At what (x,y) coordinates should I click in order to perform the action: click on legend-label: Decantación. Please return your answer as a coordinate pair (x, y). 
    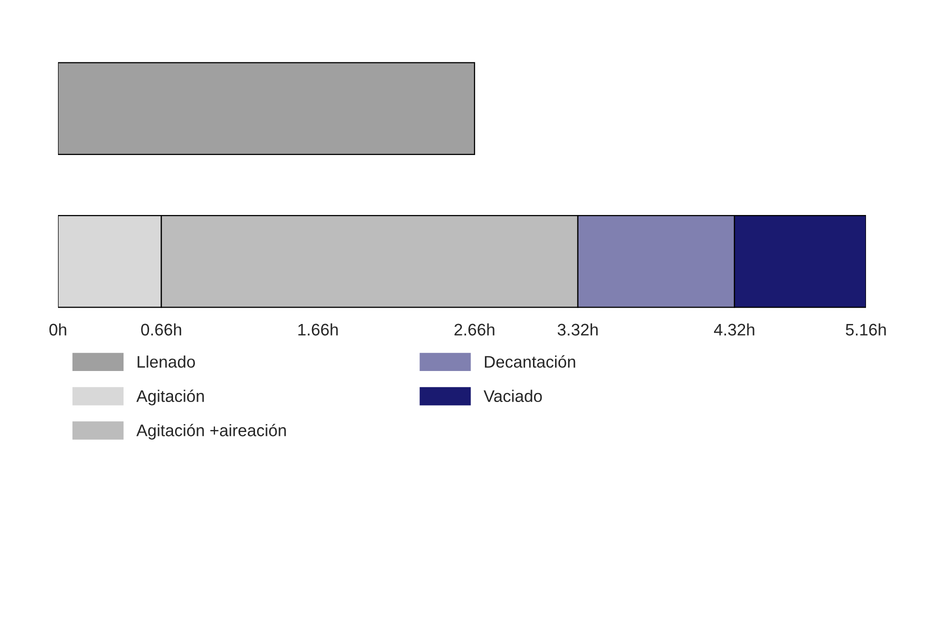
    Looking at the image, I should click on (530, 361).